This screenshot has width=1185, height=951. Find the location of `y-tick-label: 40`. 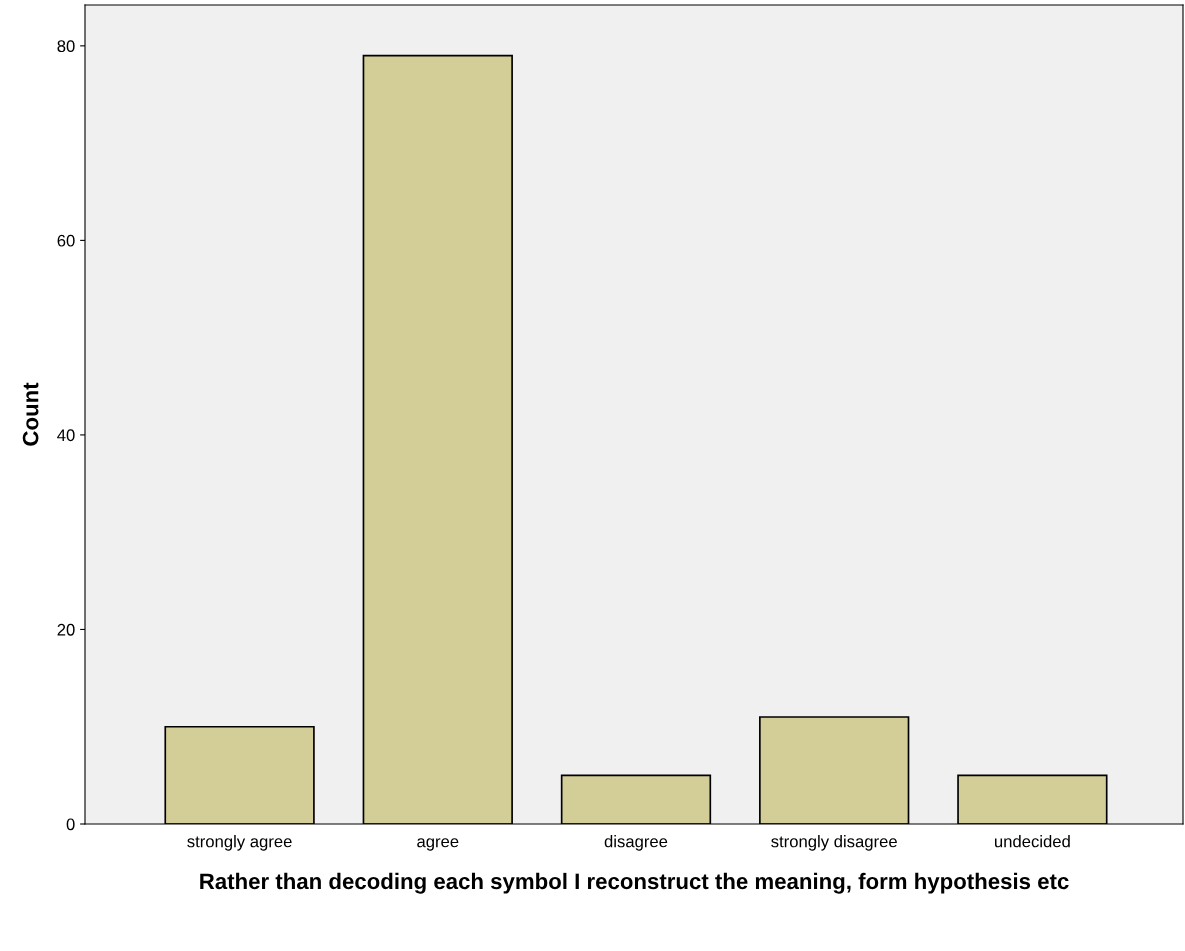

y-tick-label: 40 is located at coordinates (66, 435).